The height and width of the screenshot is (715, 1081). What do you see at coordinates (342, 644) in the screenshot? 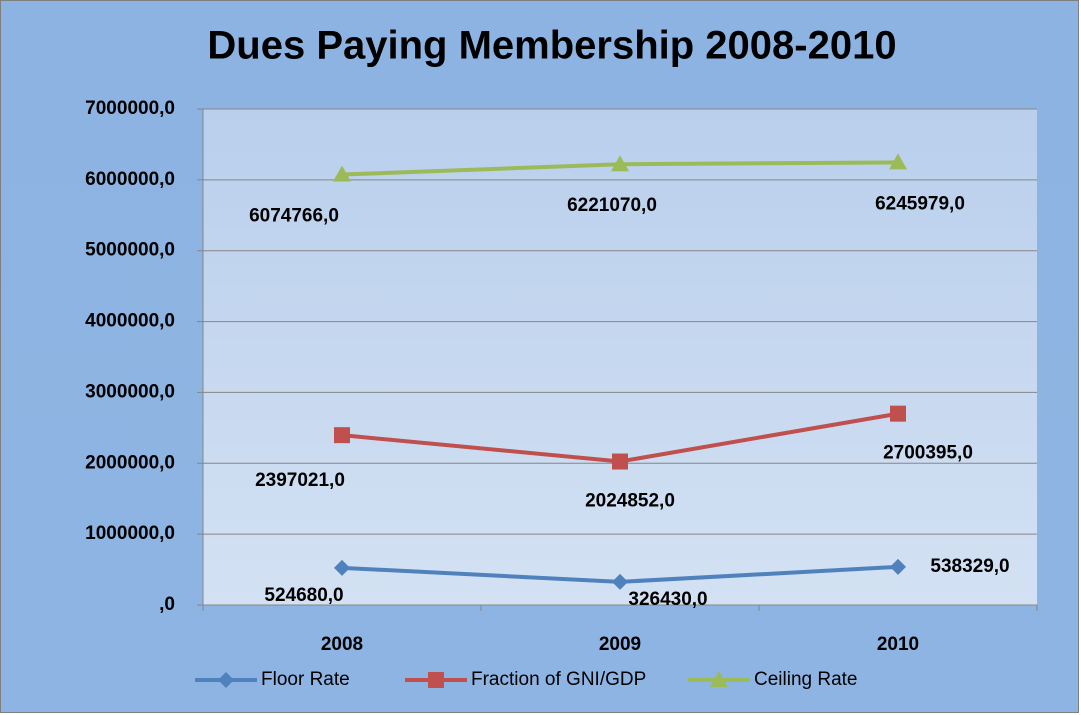
I see `x-tick-label: 2008` at bounding box center [342, 644].